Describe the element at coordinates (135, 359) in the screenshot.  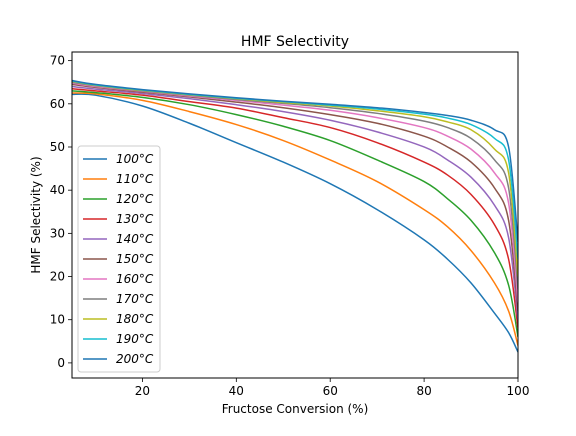
I see `legend-label: 200°C` at that location.